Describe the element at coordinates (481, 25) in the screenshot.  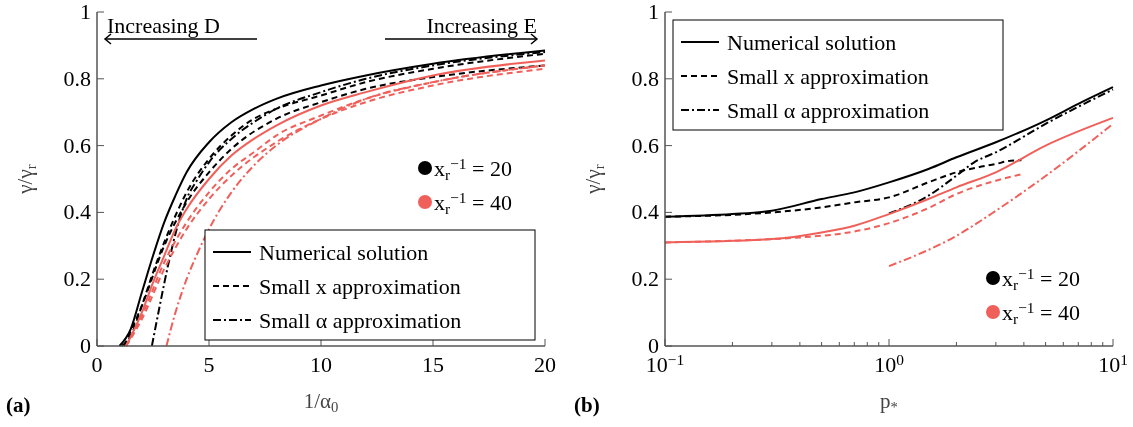
I see `annotation: Increasing E` at that location.